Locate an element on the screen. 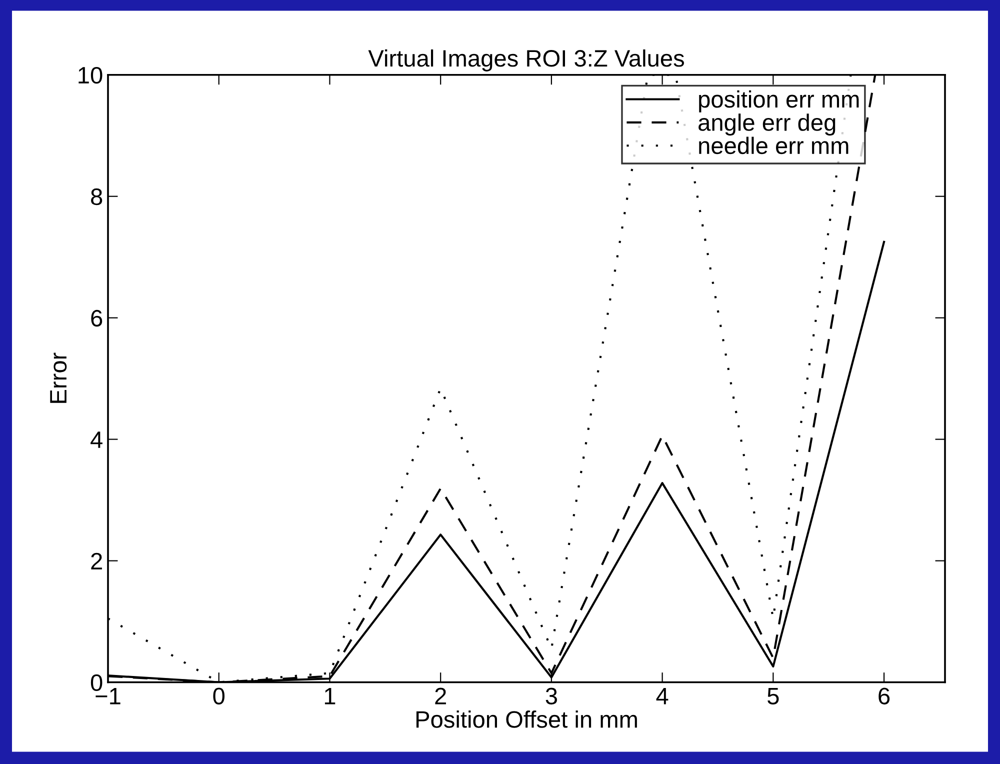 The width and height of the screenshot is (1000, 764). x-axis-title: Position Offset in mm is located at coordinates (526, 719).